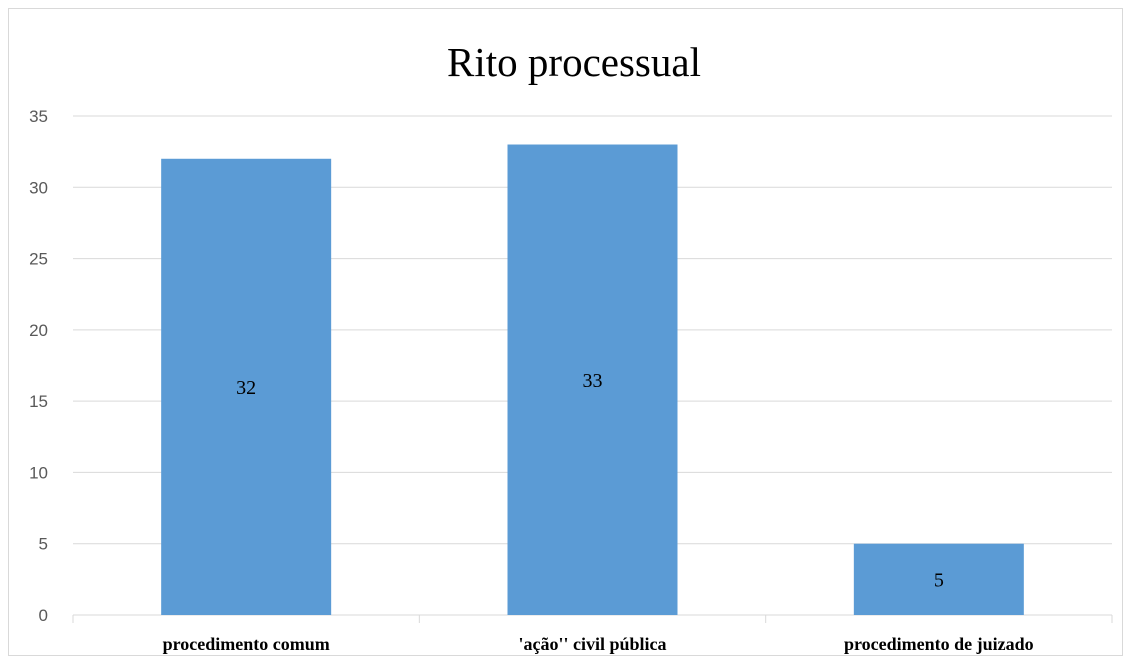 This screenshot has width=1131, height=664. I want to click on y-tick-label: 15, so click(38, 401).